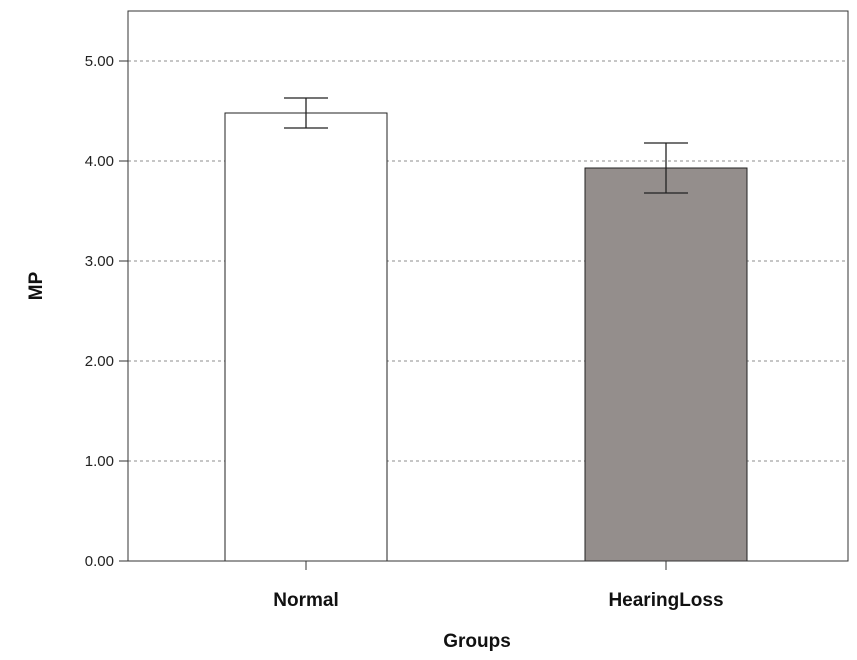  What do you see at coordinates (99, 61) in the screenshot?
I see `y-tick-label: 5.00` at bounding box center [99, 61].